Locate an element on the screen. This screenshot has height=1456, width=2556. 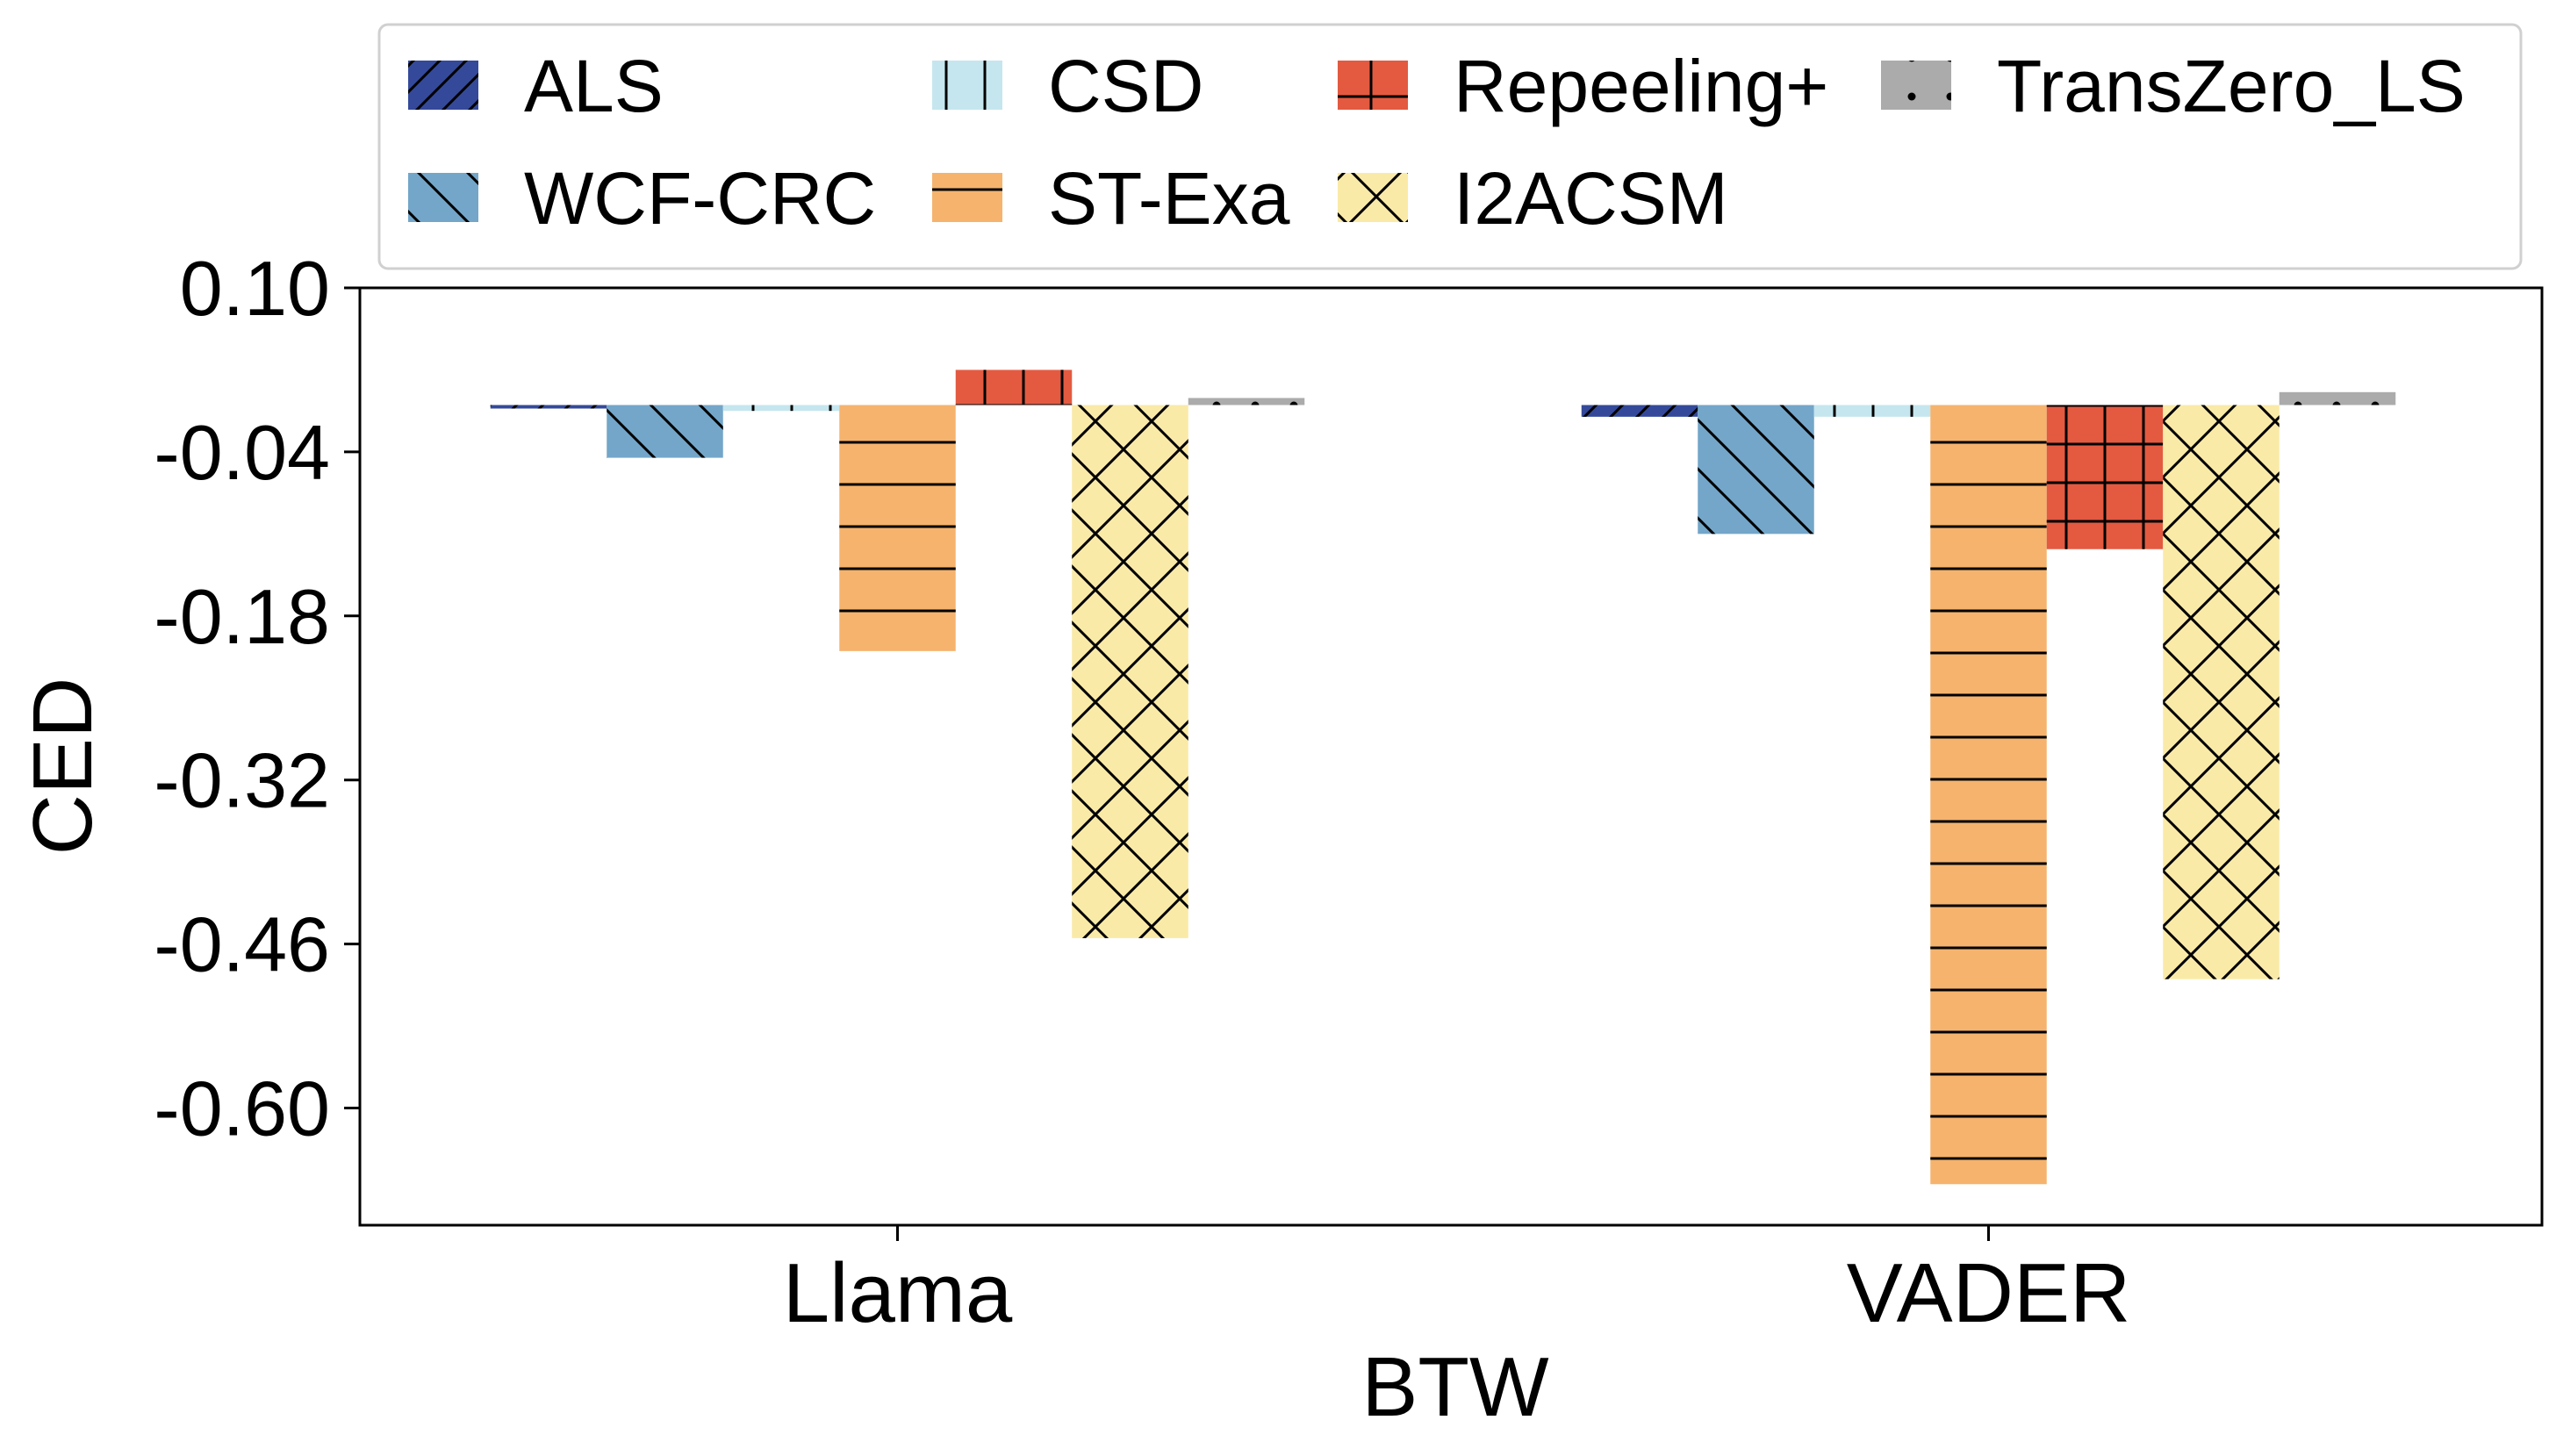
legend-label: CSD is located at coordinates (1125, 86).